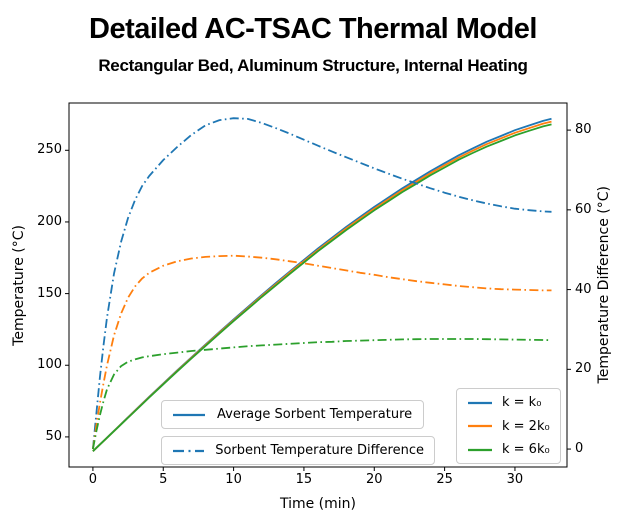 This screenshot has width=626, height=524. What do you see at coordinates (233, 479) in the screenshot?
I see `x-tick-label: 10` at bounding box center [233, 479].